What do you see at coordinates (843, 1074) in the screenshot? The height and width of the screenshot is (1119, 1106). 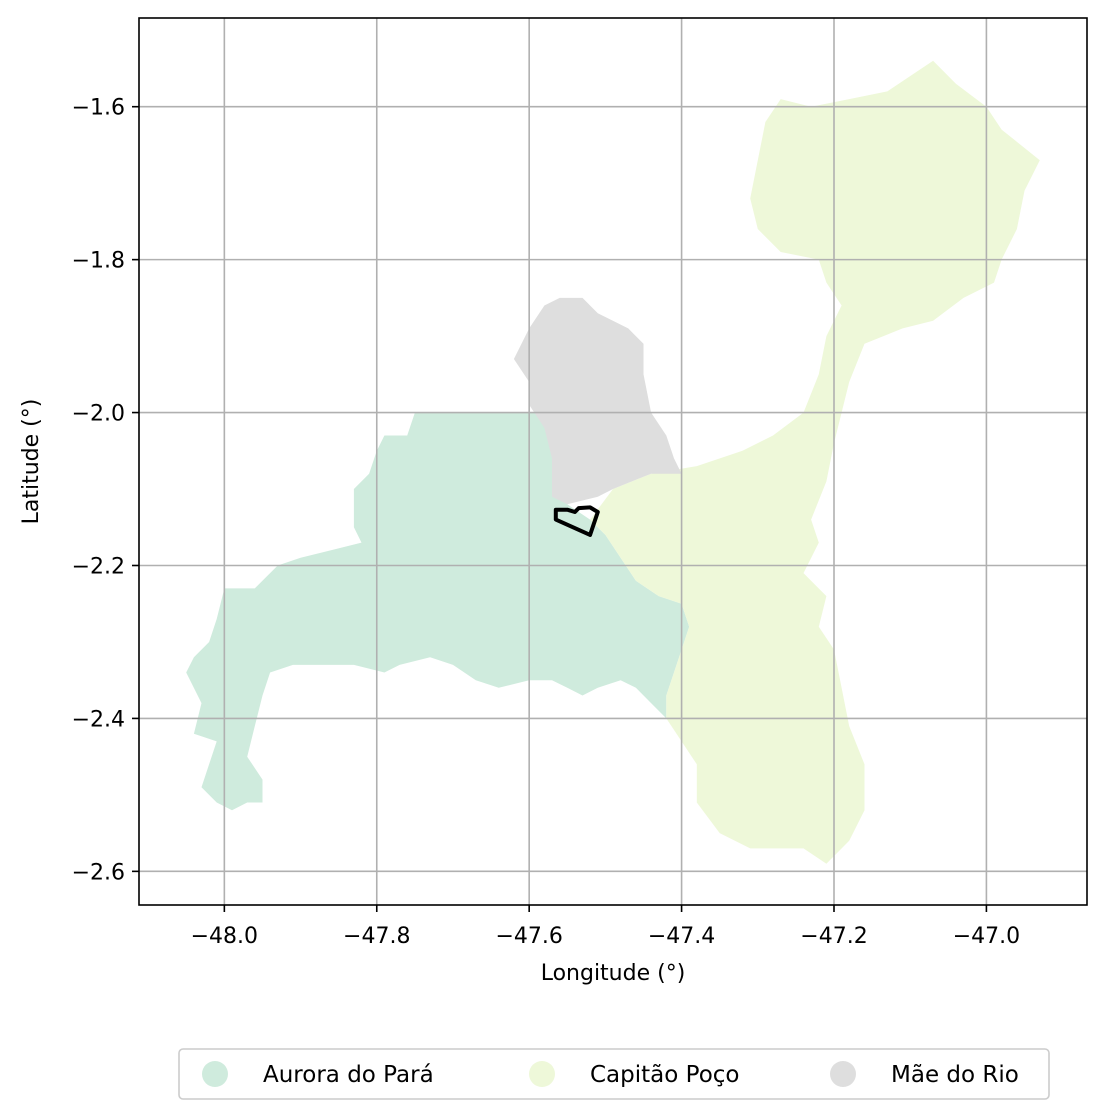 I see `legend-marker-mae-do-rio` at bounding box center [843, 1074].